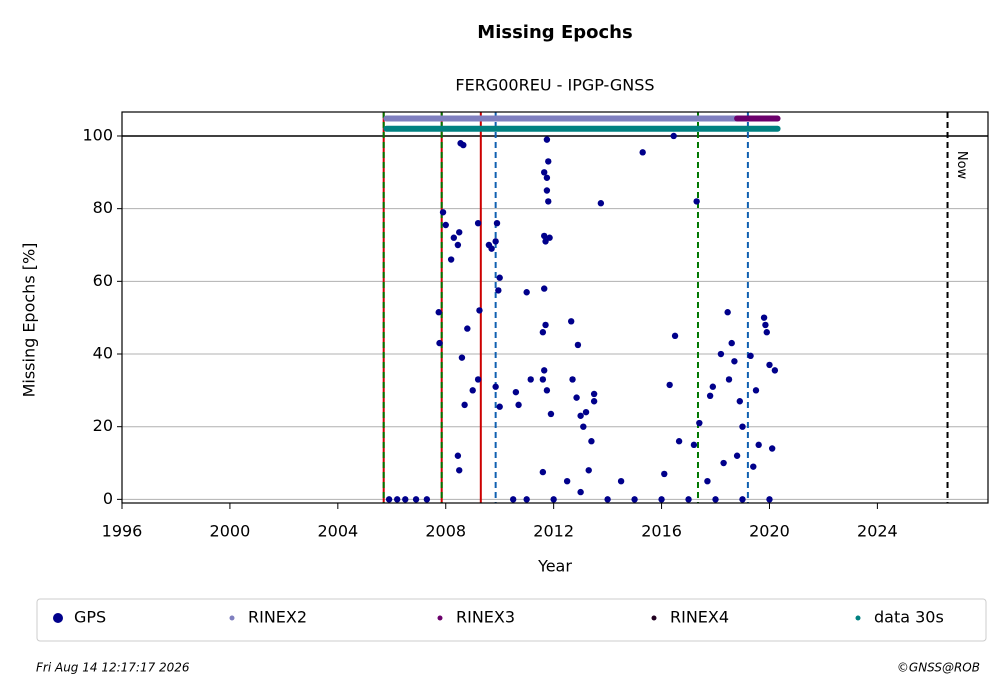 This screenshot has width=1008, height=699. Describe the element at coordinates (103, 425) in the screenshot. I see `y-tick-label: 20` at that location.